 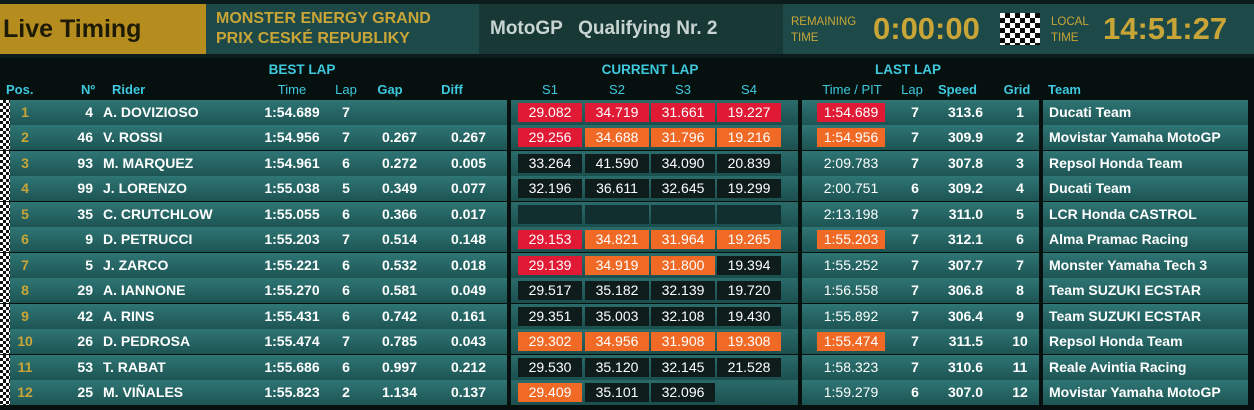 I want to click on speed: 309.9, so click(x=965, y=137).